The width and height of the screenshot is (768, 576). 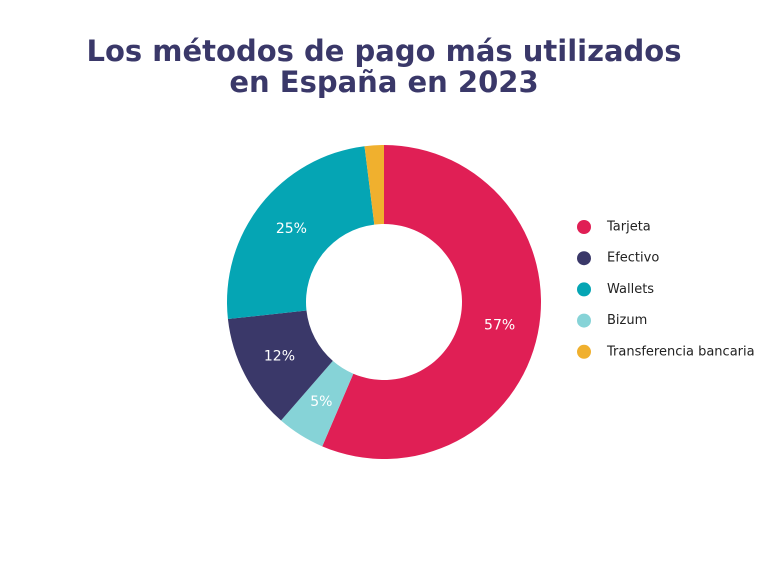 What do you see at coordinates (630, 289) in the screenshot?
I see `legend-label: Wallets` at bounding box center [630, 289].